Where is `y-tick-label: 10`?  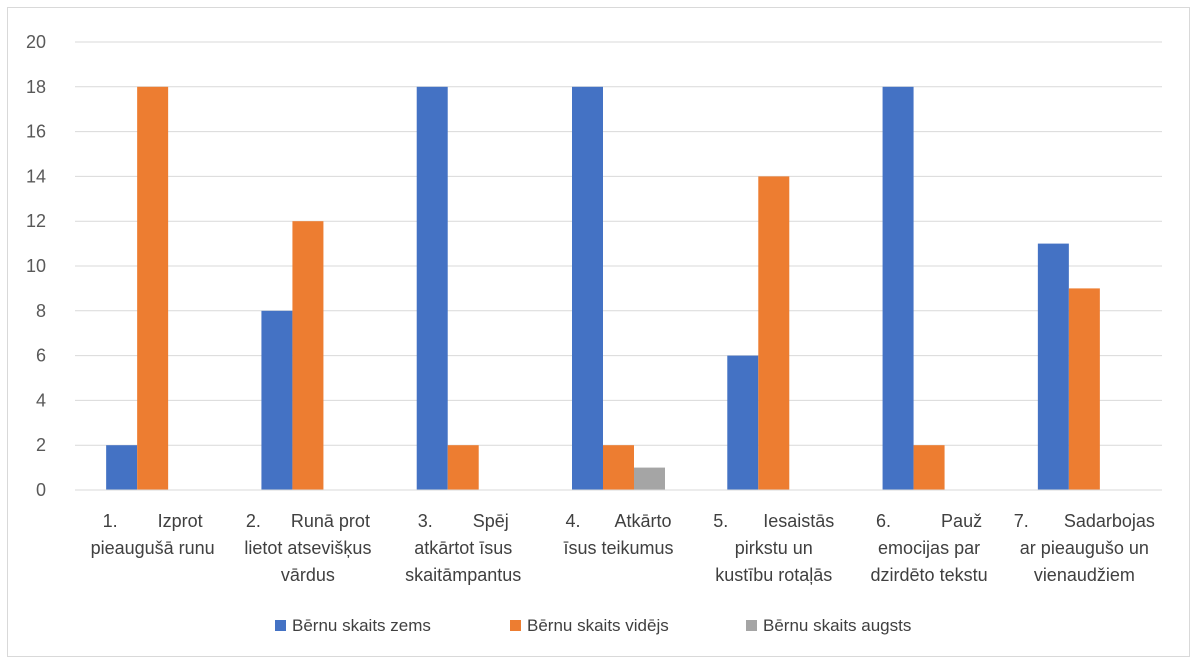
y-tick-label: 10 is located at coordinates (36, 266).